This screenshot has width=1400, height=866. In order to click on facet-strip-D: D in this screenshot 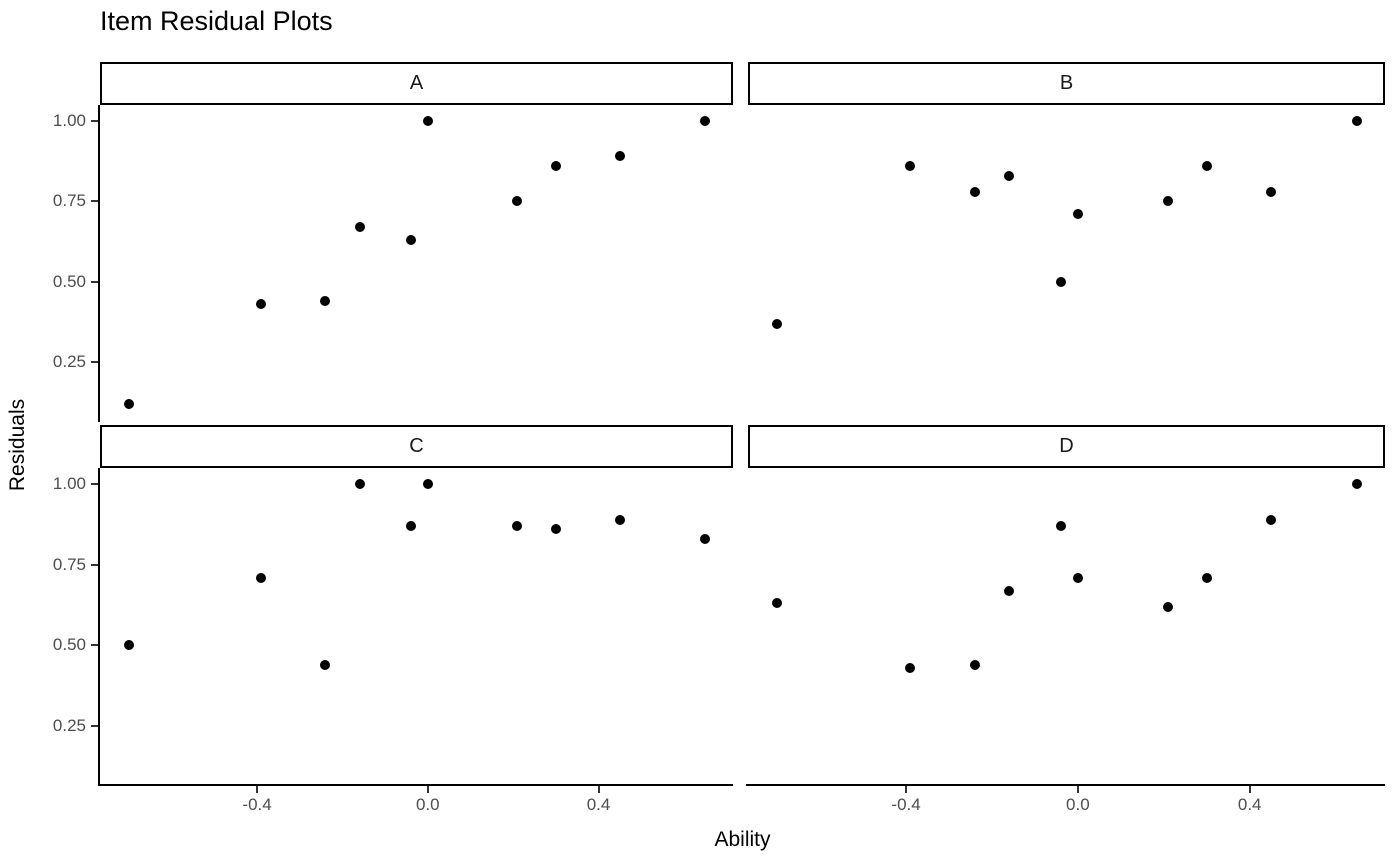, I will do `click(1066, 446)`.